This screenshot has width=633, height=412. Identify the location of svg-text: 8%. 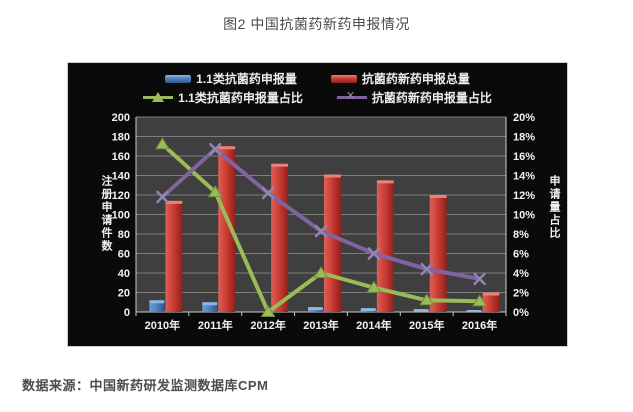
(521, 235).